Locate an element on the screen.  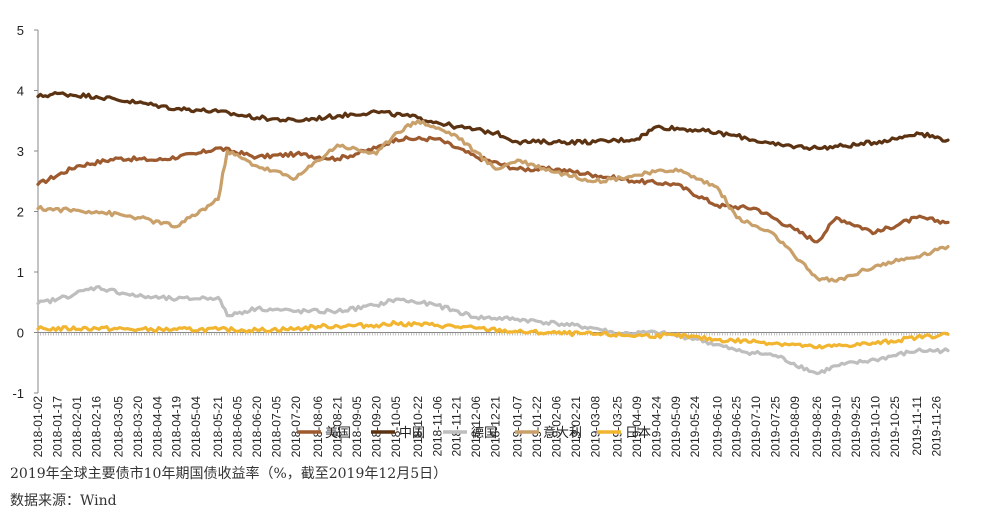
x-tick-label: 2018-06-20 is located at coordinates (257, 427).